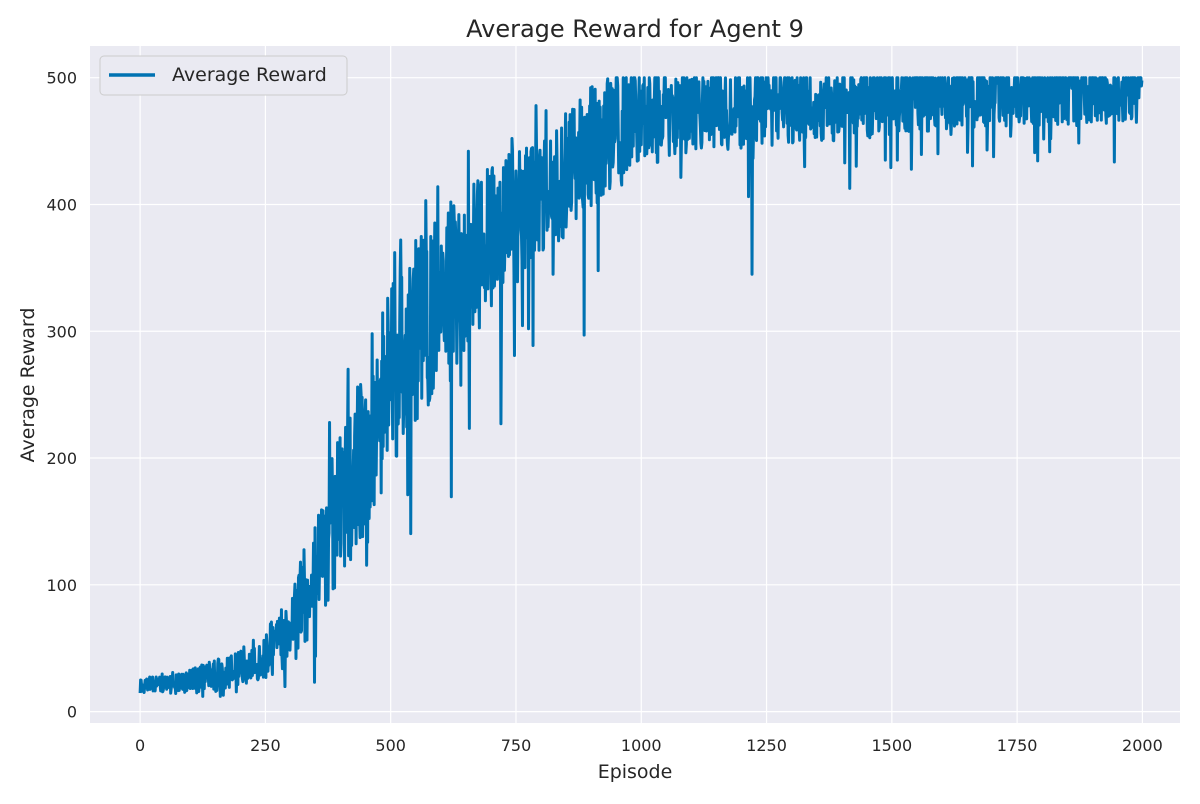 The width and height of the screenshot is (1200, 804). What do you see at coordinates (1142, 745) in the screenshot?
I see `x-tick-label: 2000` at bounding box center [1142, 745].